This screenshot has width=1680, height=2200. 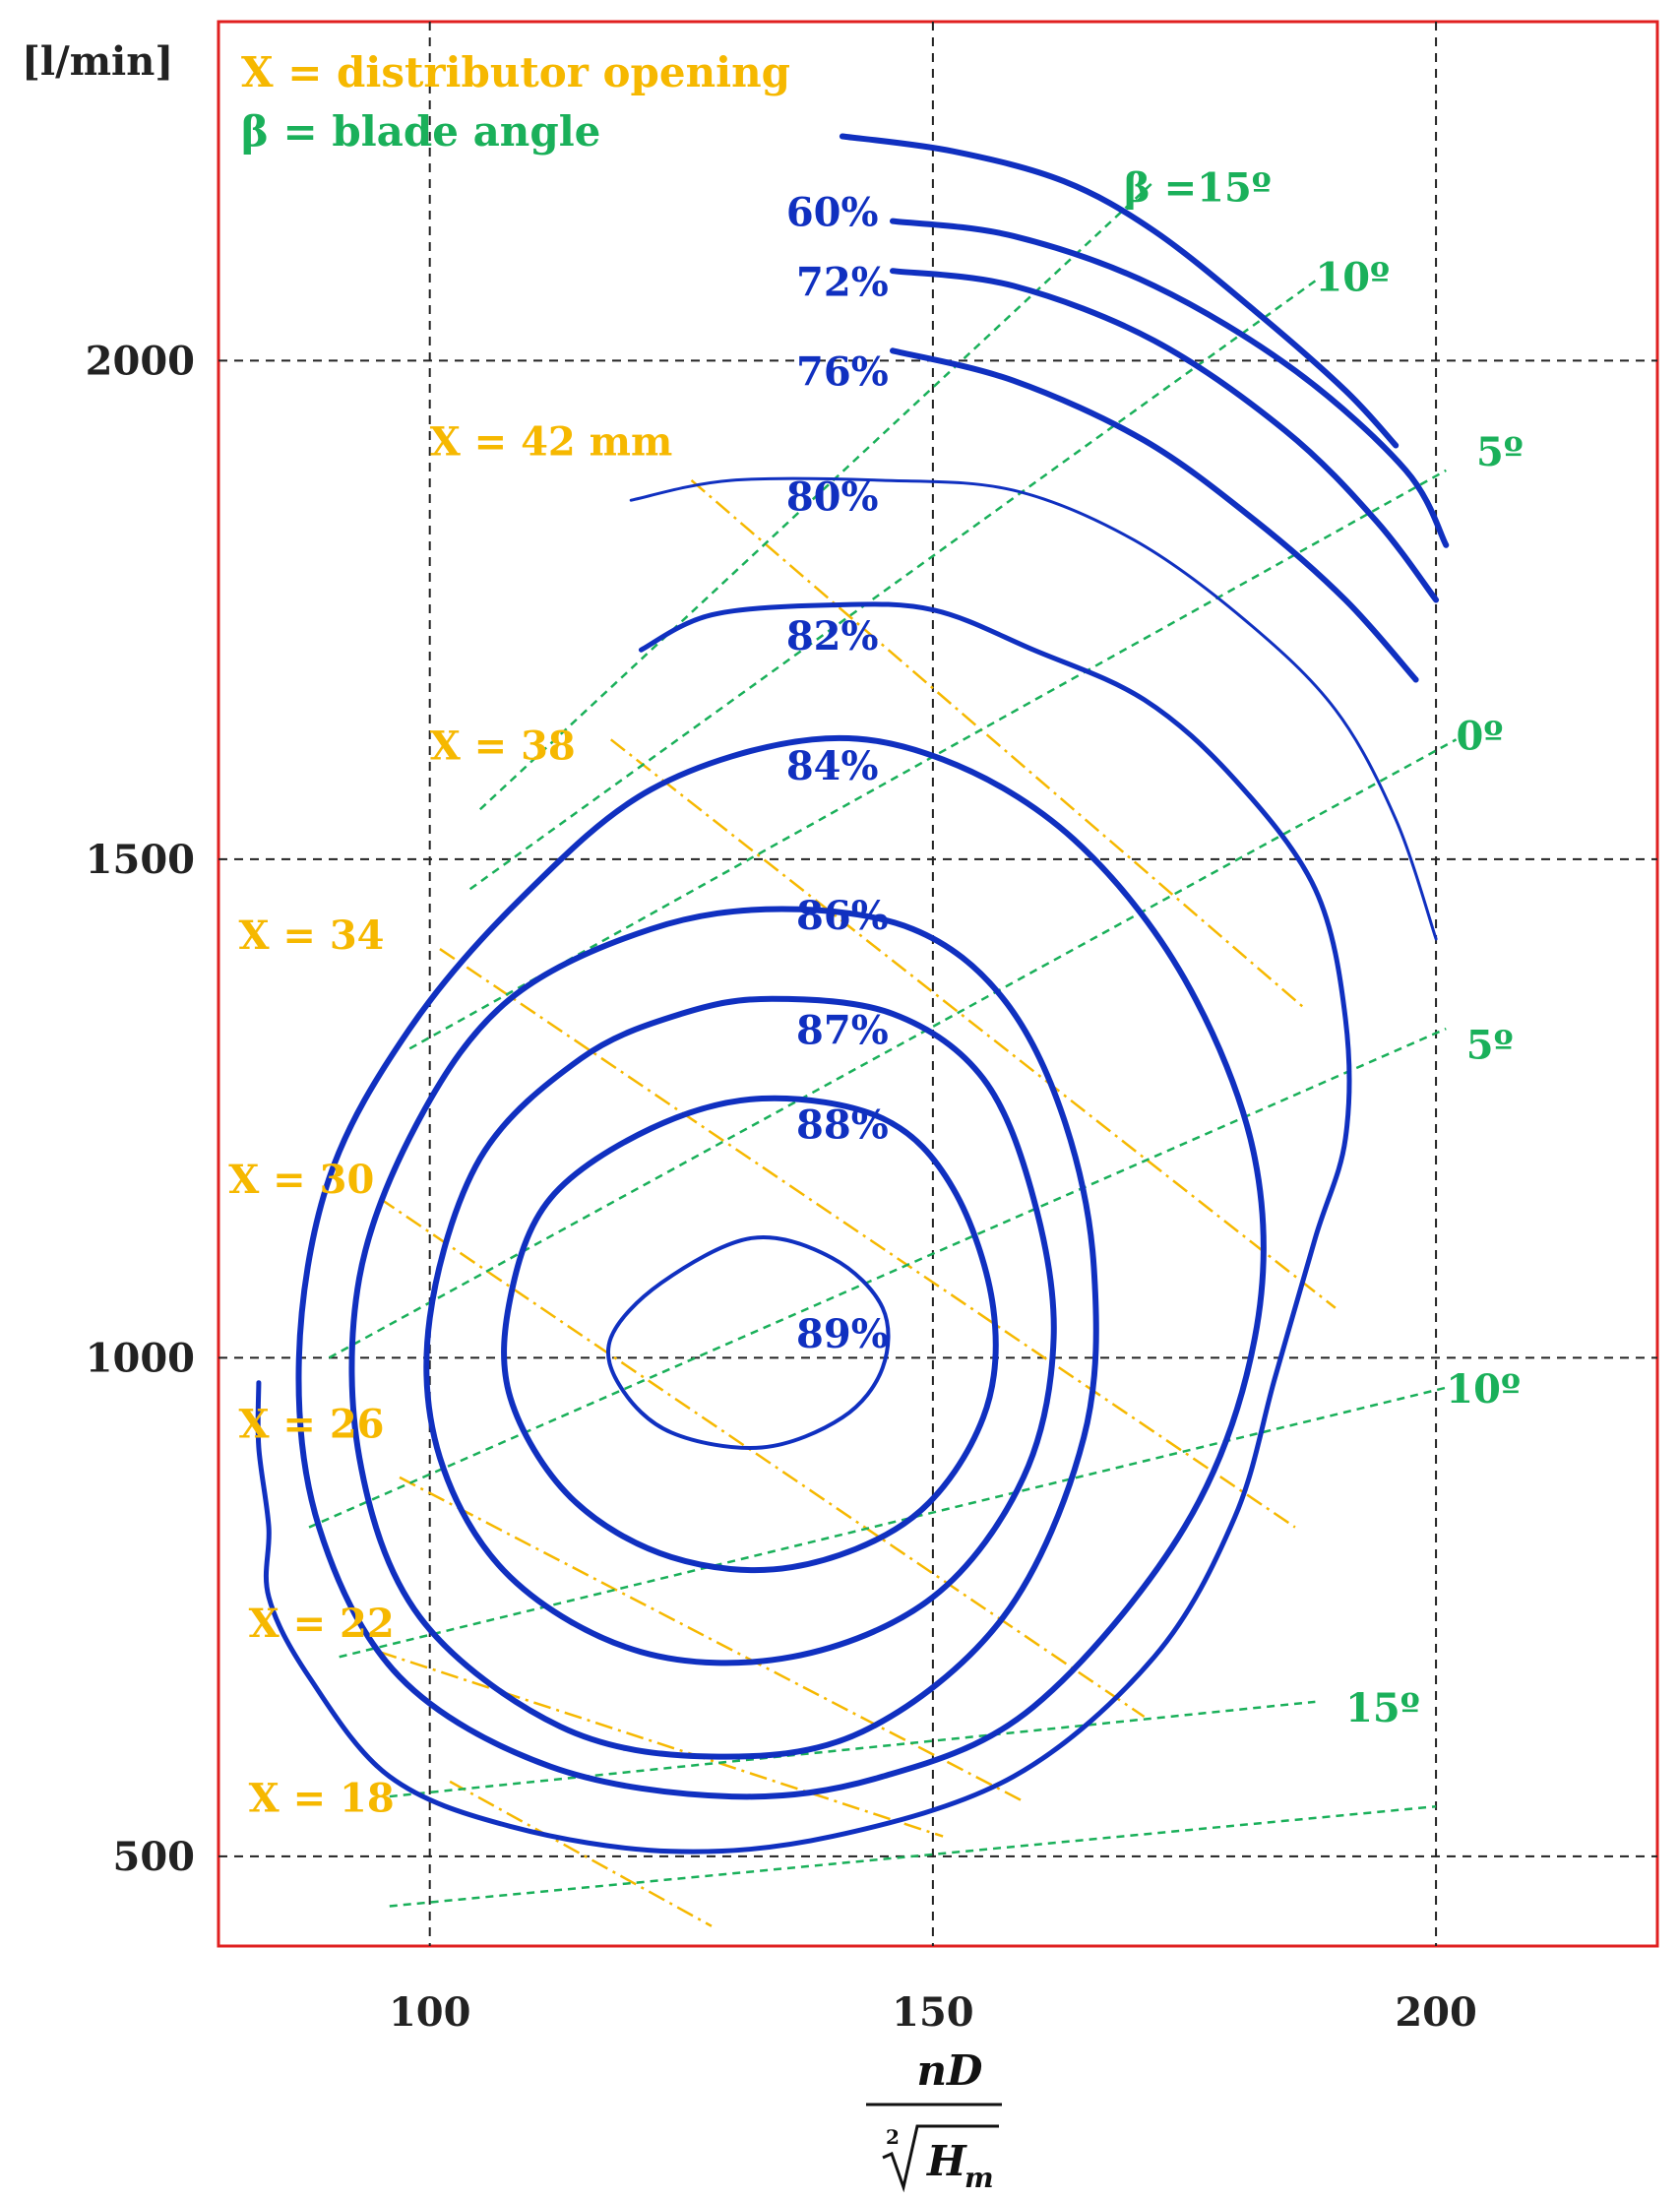 I want to click on x-label-root-index: 2, so click(x=893, y=2137).